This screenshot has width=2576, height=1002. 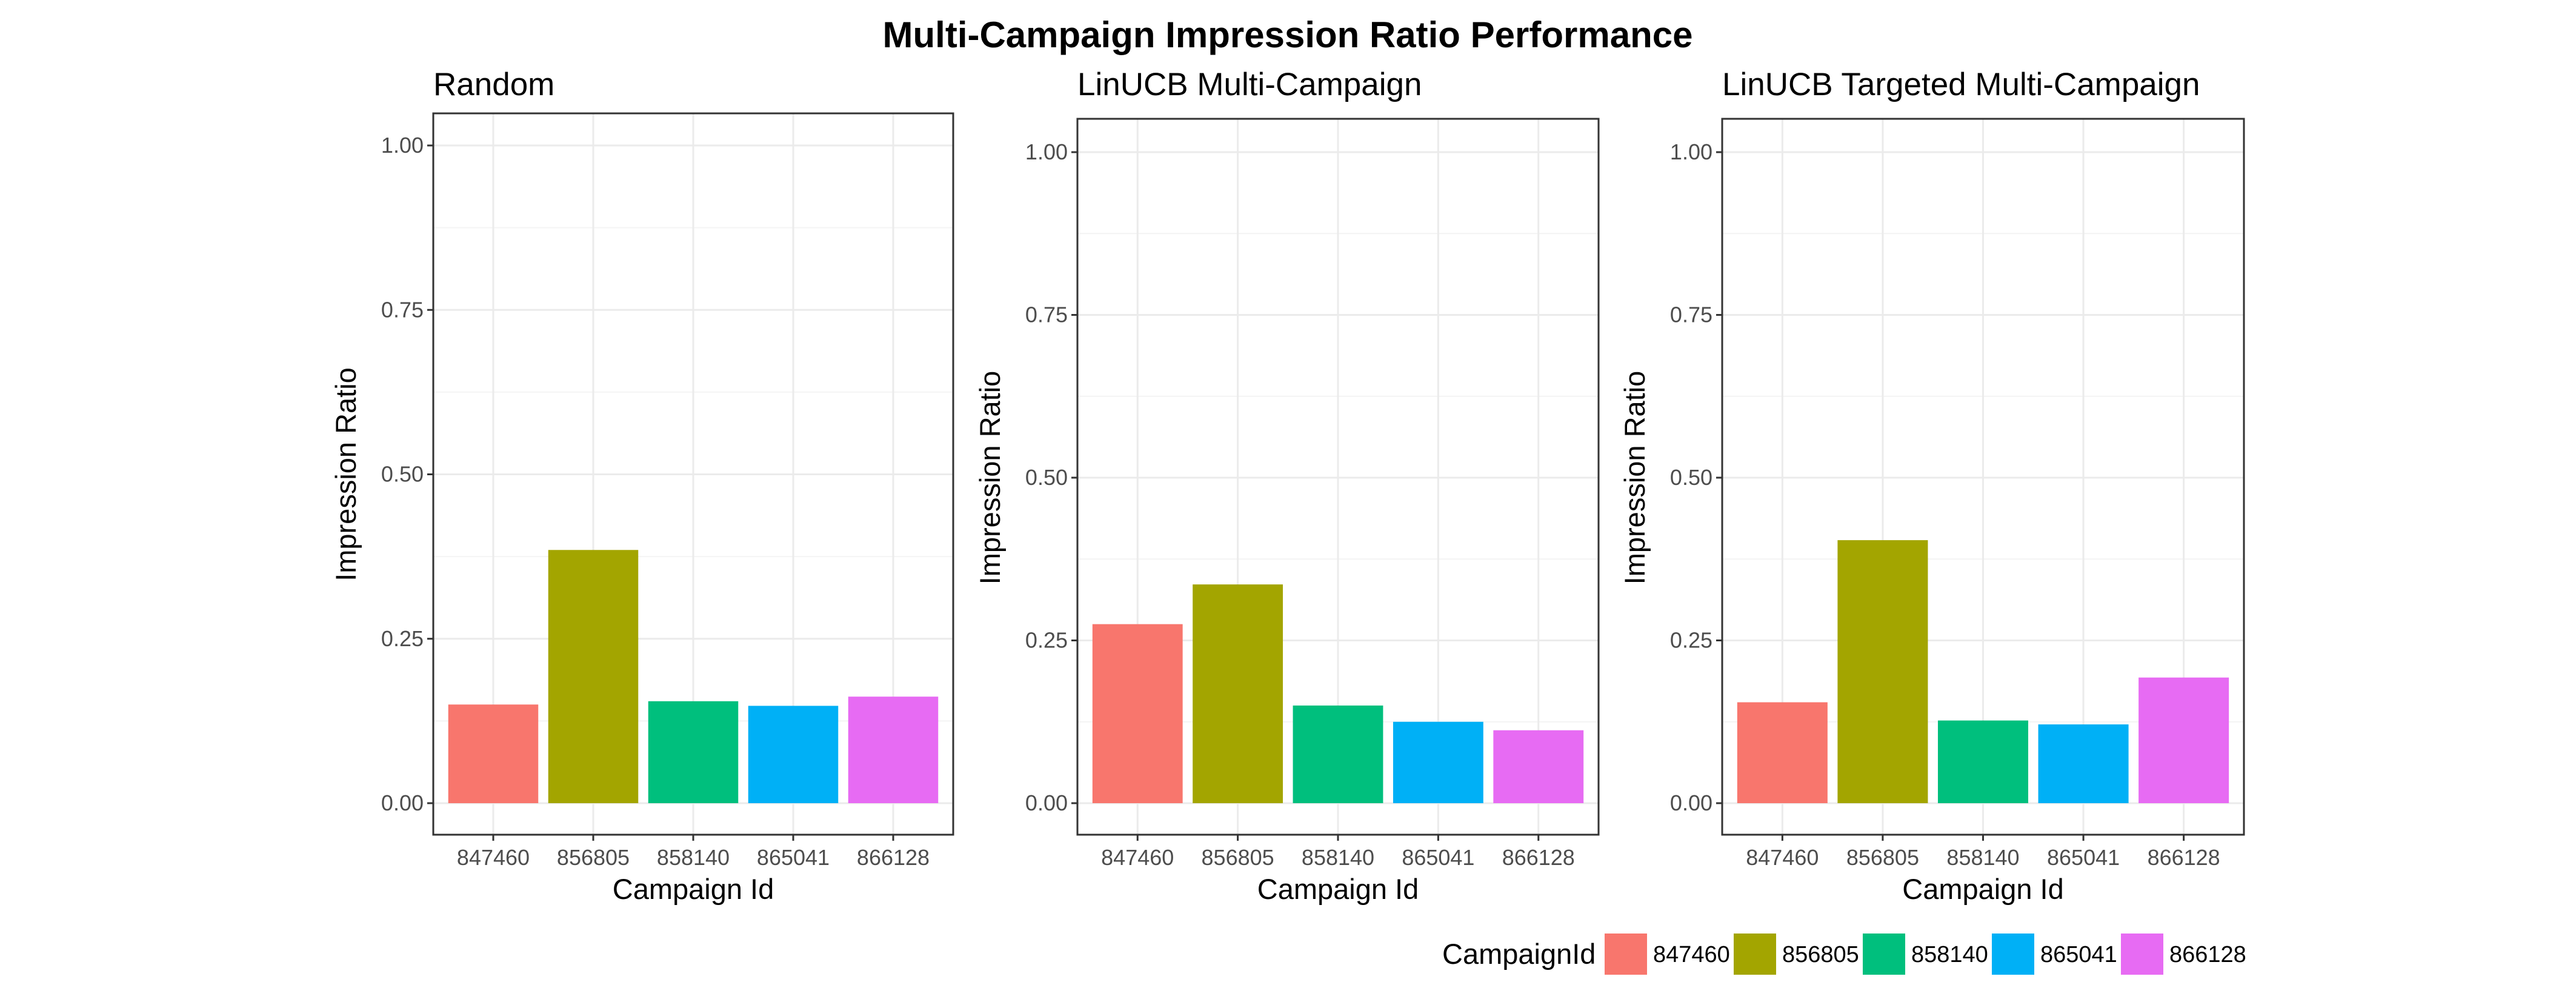 I want to click on legend-label: 856805, so click(x=1820, y=955).